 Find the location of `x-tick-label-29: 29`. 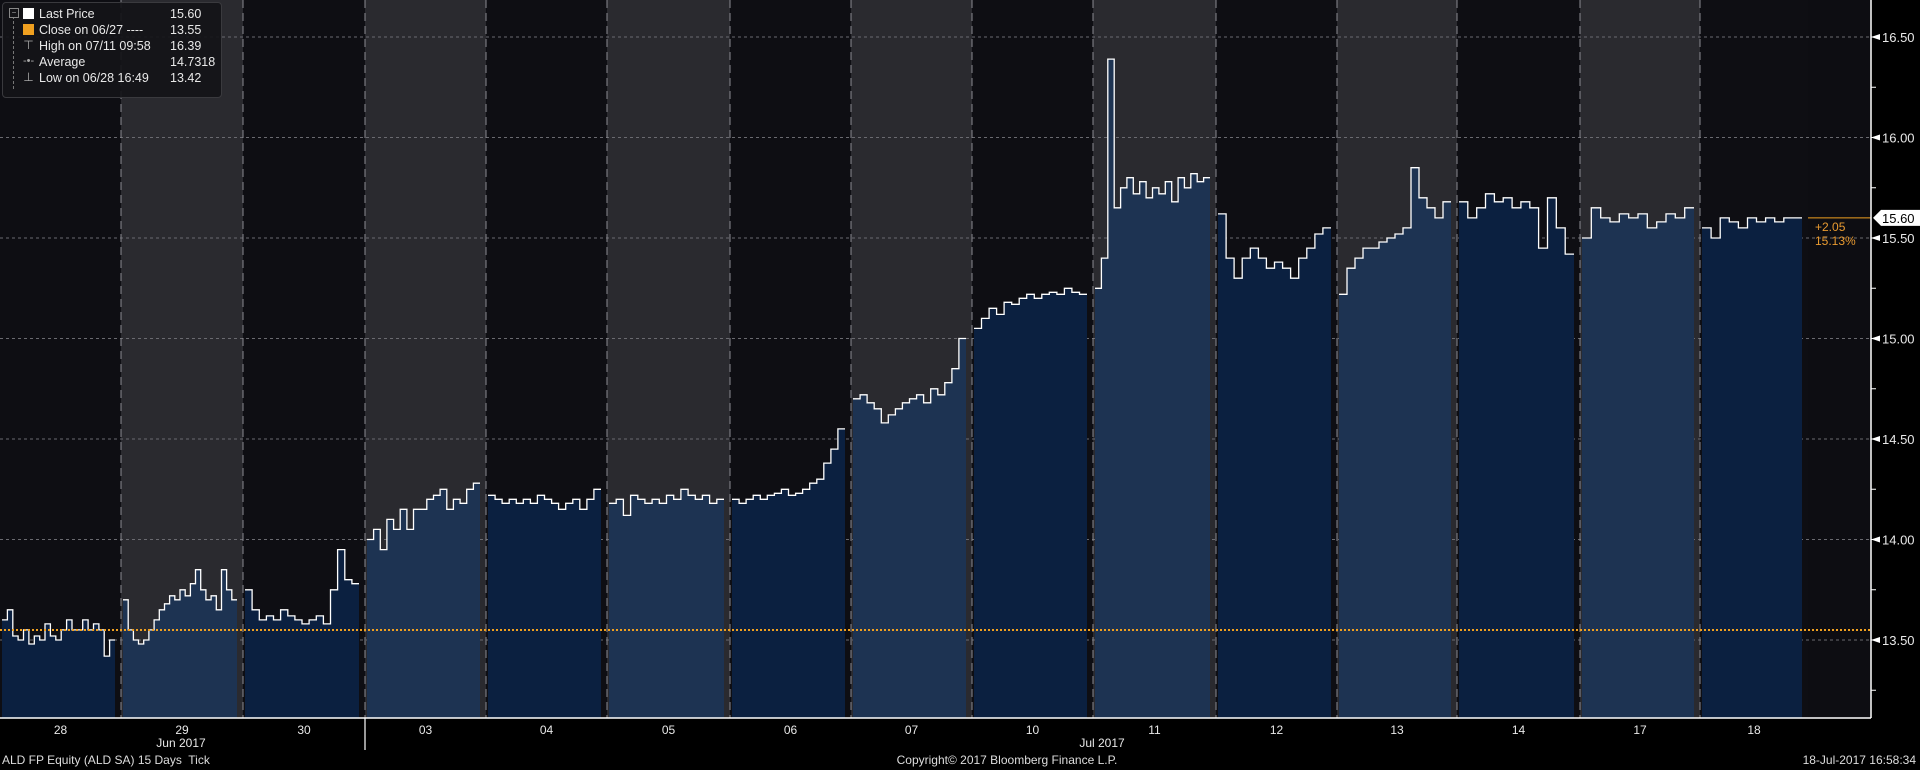

x-tick-label-29: 29 is located at coordinates (182, 730).